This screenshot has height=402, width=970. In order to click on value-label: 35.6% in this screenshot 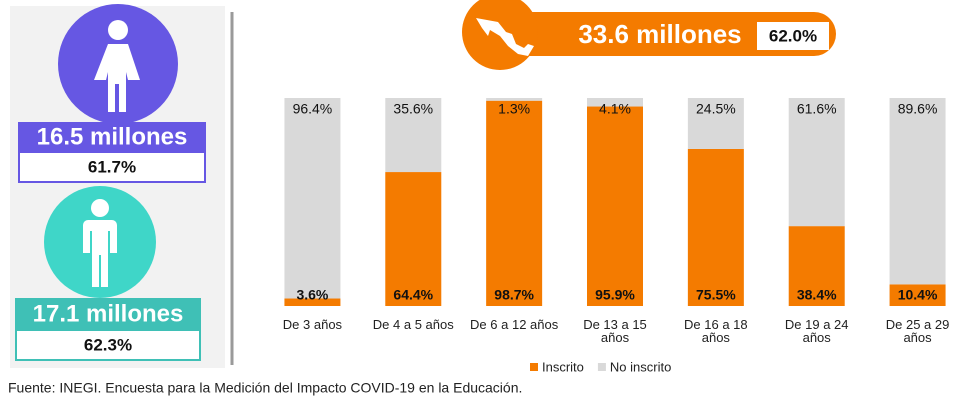, I will do `click(413, 109)`.